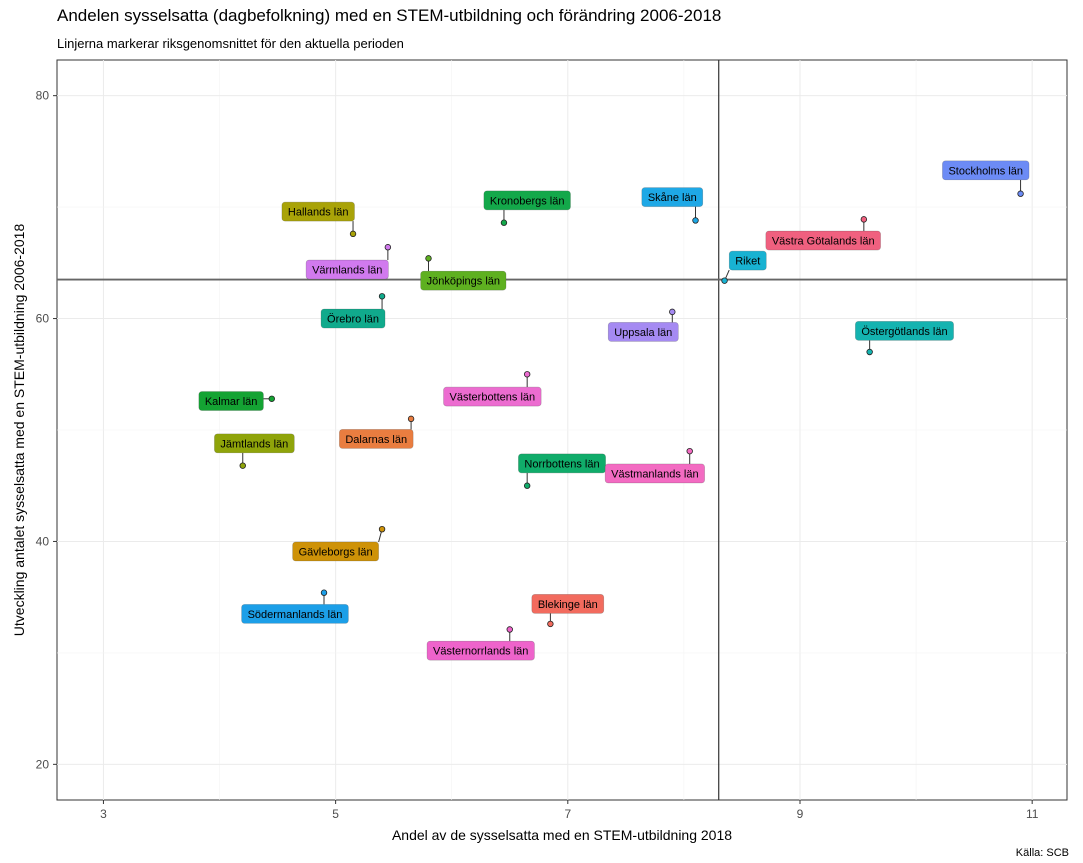 The image size is (1083, 863). I want to click on data-label: Norrbottens län, so click(562, 463).